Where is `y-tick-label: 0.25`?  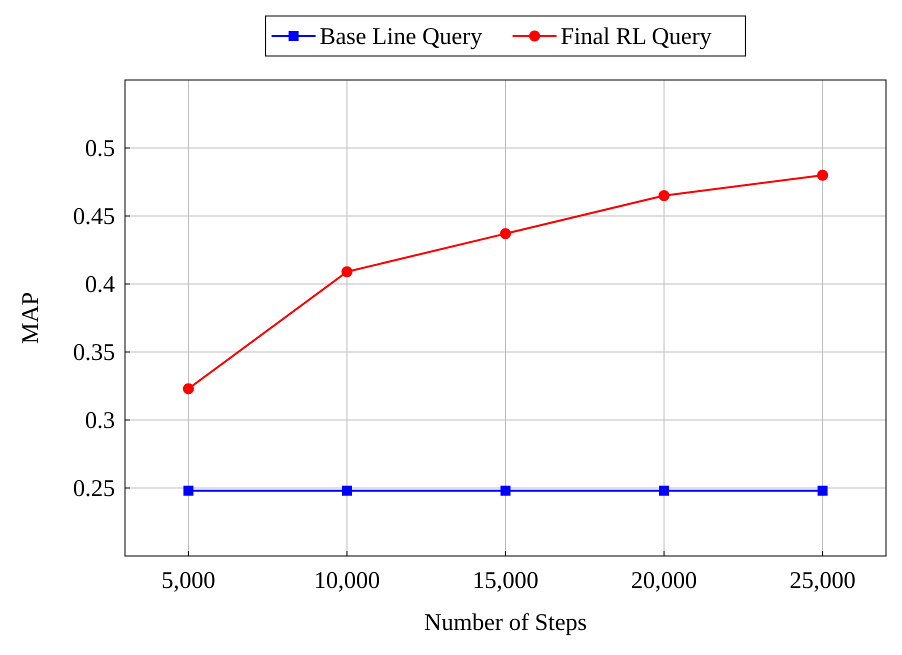 y-tick-label: 0.25 is located at coordinates (94, 489).